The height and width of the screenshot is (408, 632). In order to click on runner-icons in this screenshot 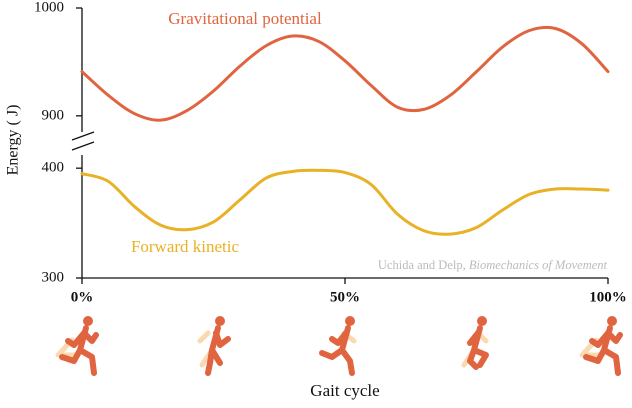, I will do `click(339, 346)`.